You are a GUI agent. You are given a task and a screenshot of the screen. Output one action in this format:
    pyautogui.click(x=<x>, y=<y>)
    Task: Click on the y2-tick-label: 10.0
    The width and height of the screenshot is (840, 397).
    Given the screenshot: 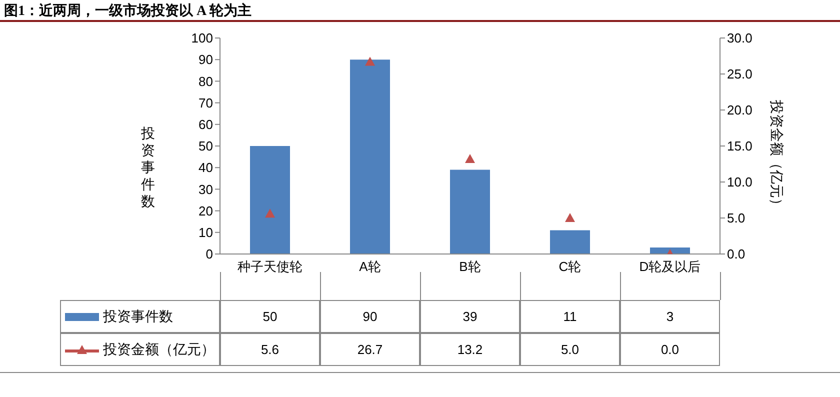 What is the action you would take?
    pyautogui.click(x=739, y=182)
    